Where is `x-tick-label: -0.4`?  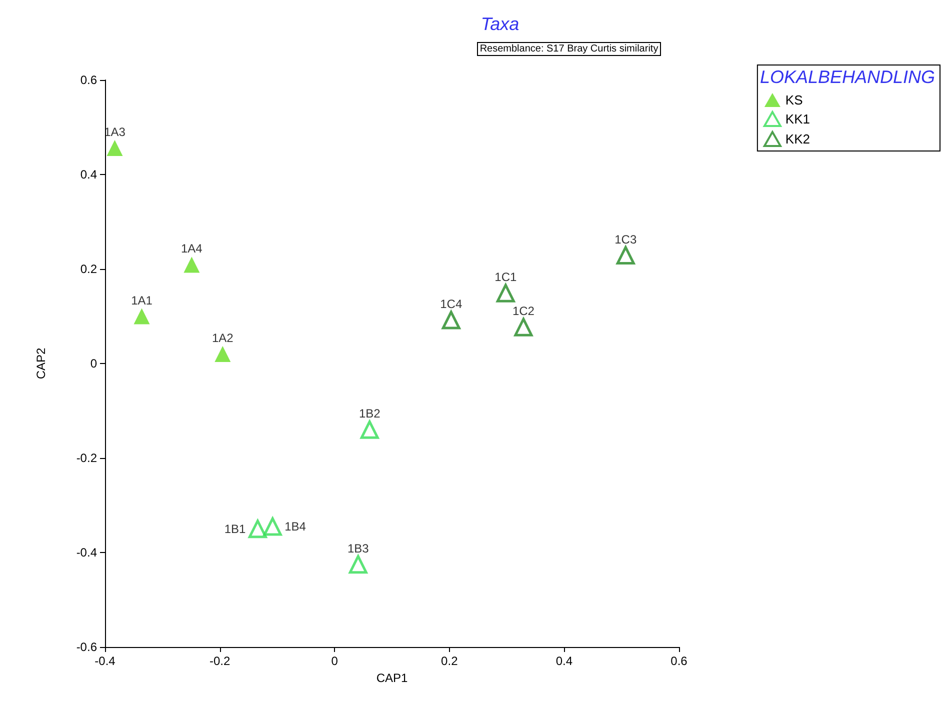
x-tick-label: -0.4 is located at coordinates (105, 661).